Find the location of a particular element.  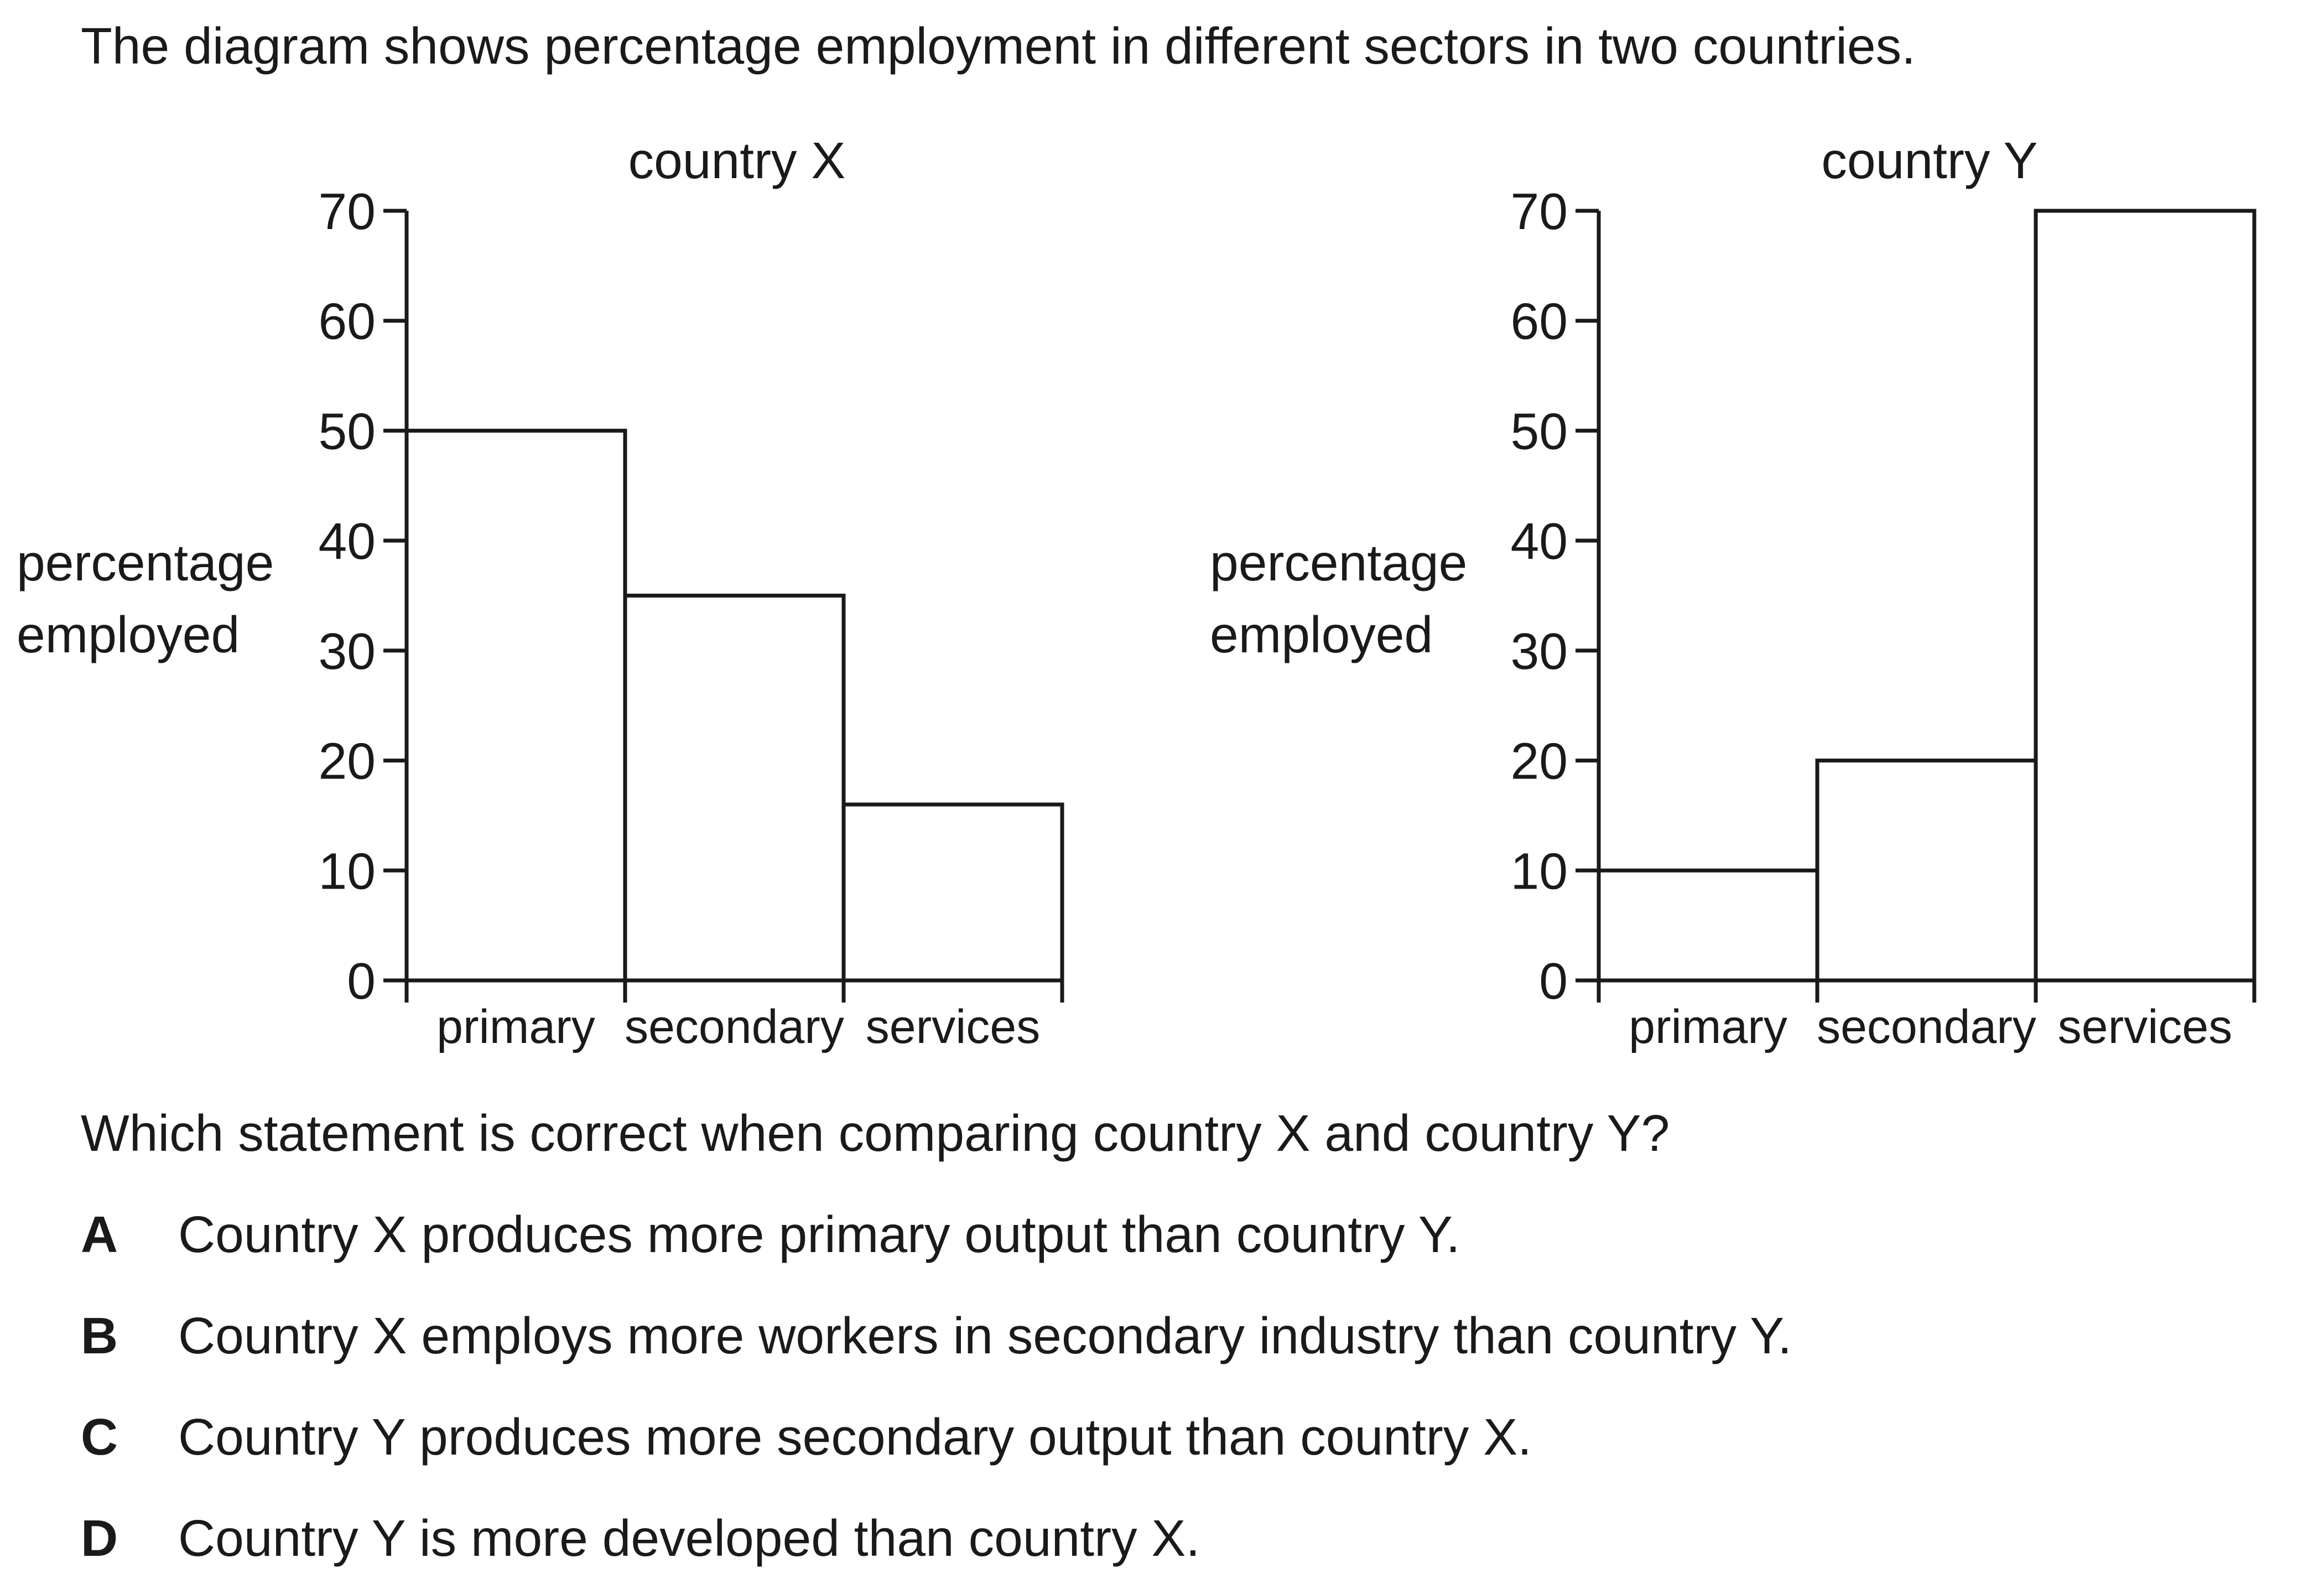

chart-title: country Y is located at coordinates (1929, 160).